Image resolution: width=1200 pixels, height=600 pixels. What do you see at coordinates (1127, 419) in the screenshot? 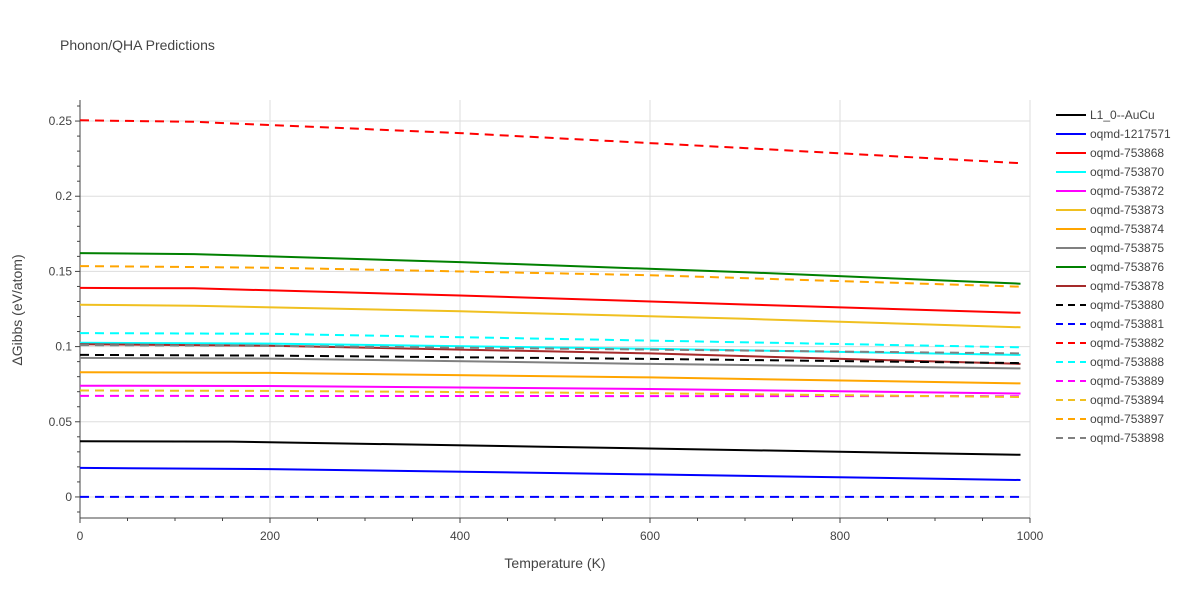
I see `legend-label: oqmd-753897` at bounding box center [1127, 419].